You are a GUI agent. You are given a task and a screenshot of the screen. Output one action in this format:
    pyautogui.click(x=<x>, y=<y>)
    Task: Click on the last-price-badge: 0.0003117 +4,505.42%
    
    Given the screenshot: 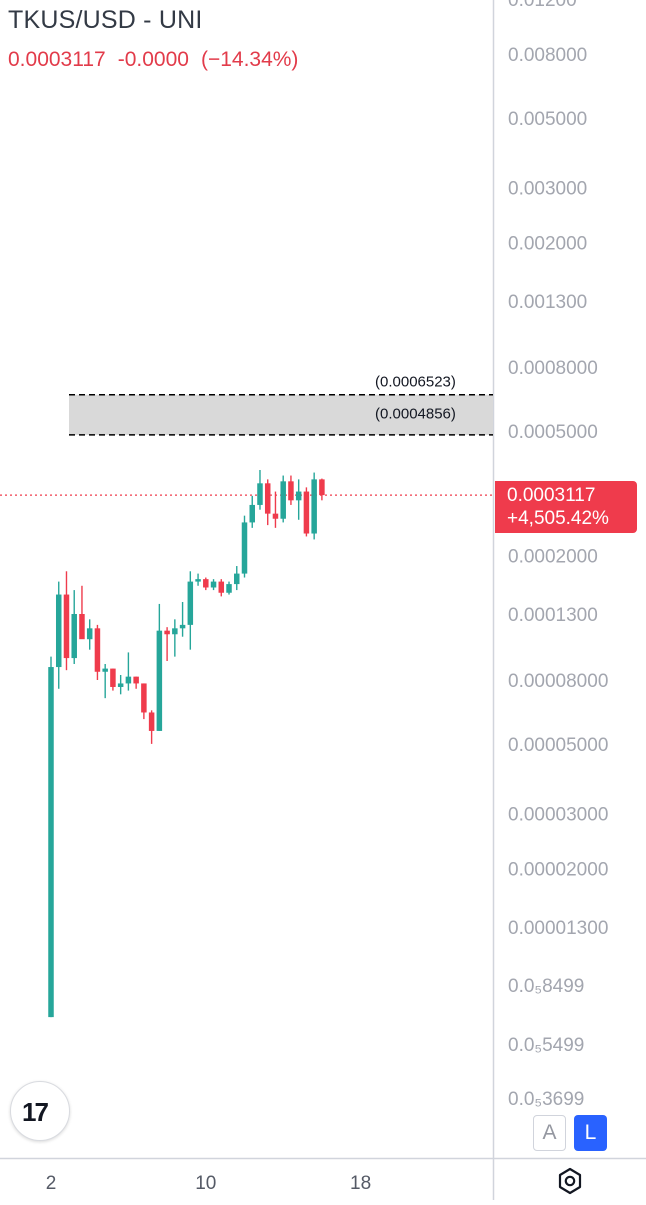 What is the action you would take?
    pyautogui.click(x=566, y=507)
    